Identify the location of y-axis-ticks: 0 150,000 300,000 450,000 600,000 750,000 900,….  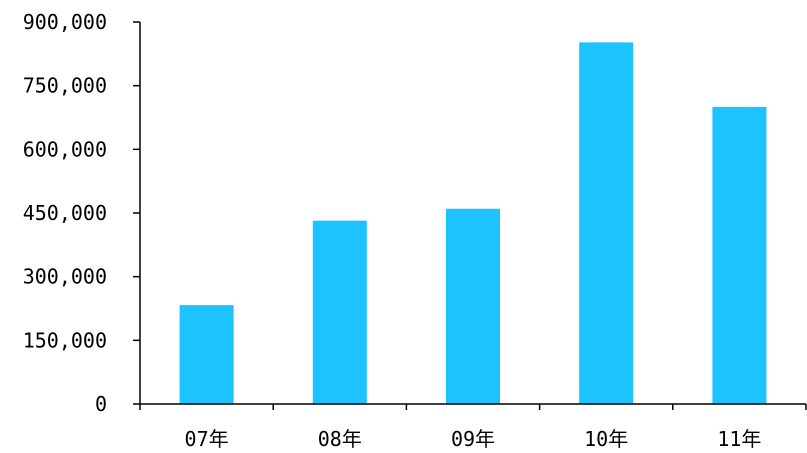
(81, 213).